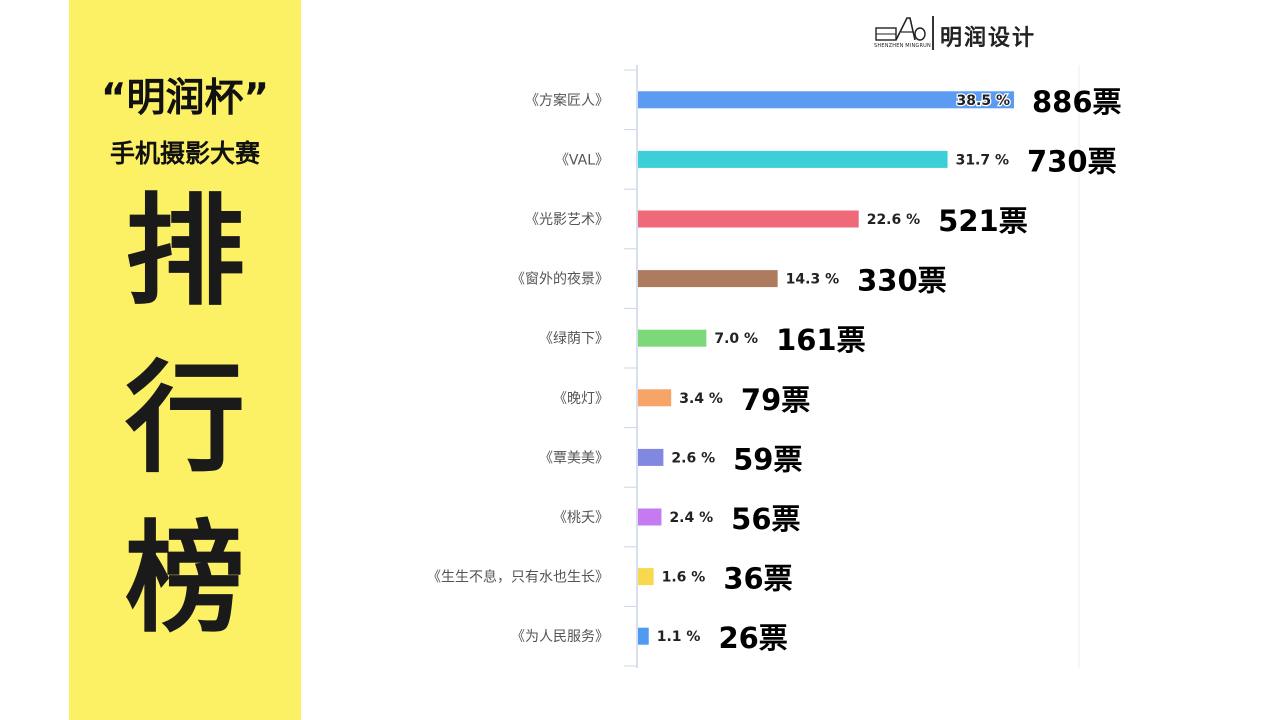 This screenshot has height=720, width=1280. Describe the element at coordinates (184, 153) in the screenshot. I see `contest-subtitle: 手机摄影大赛` at that location.